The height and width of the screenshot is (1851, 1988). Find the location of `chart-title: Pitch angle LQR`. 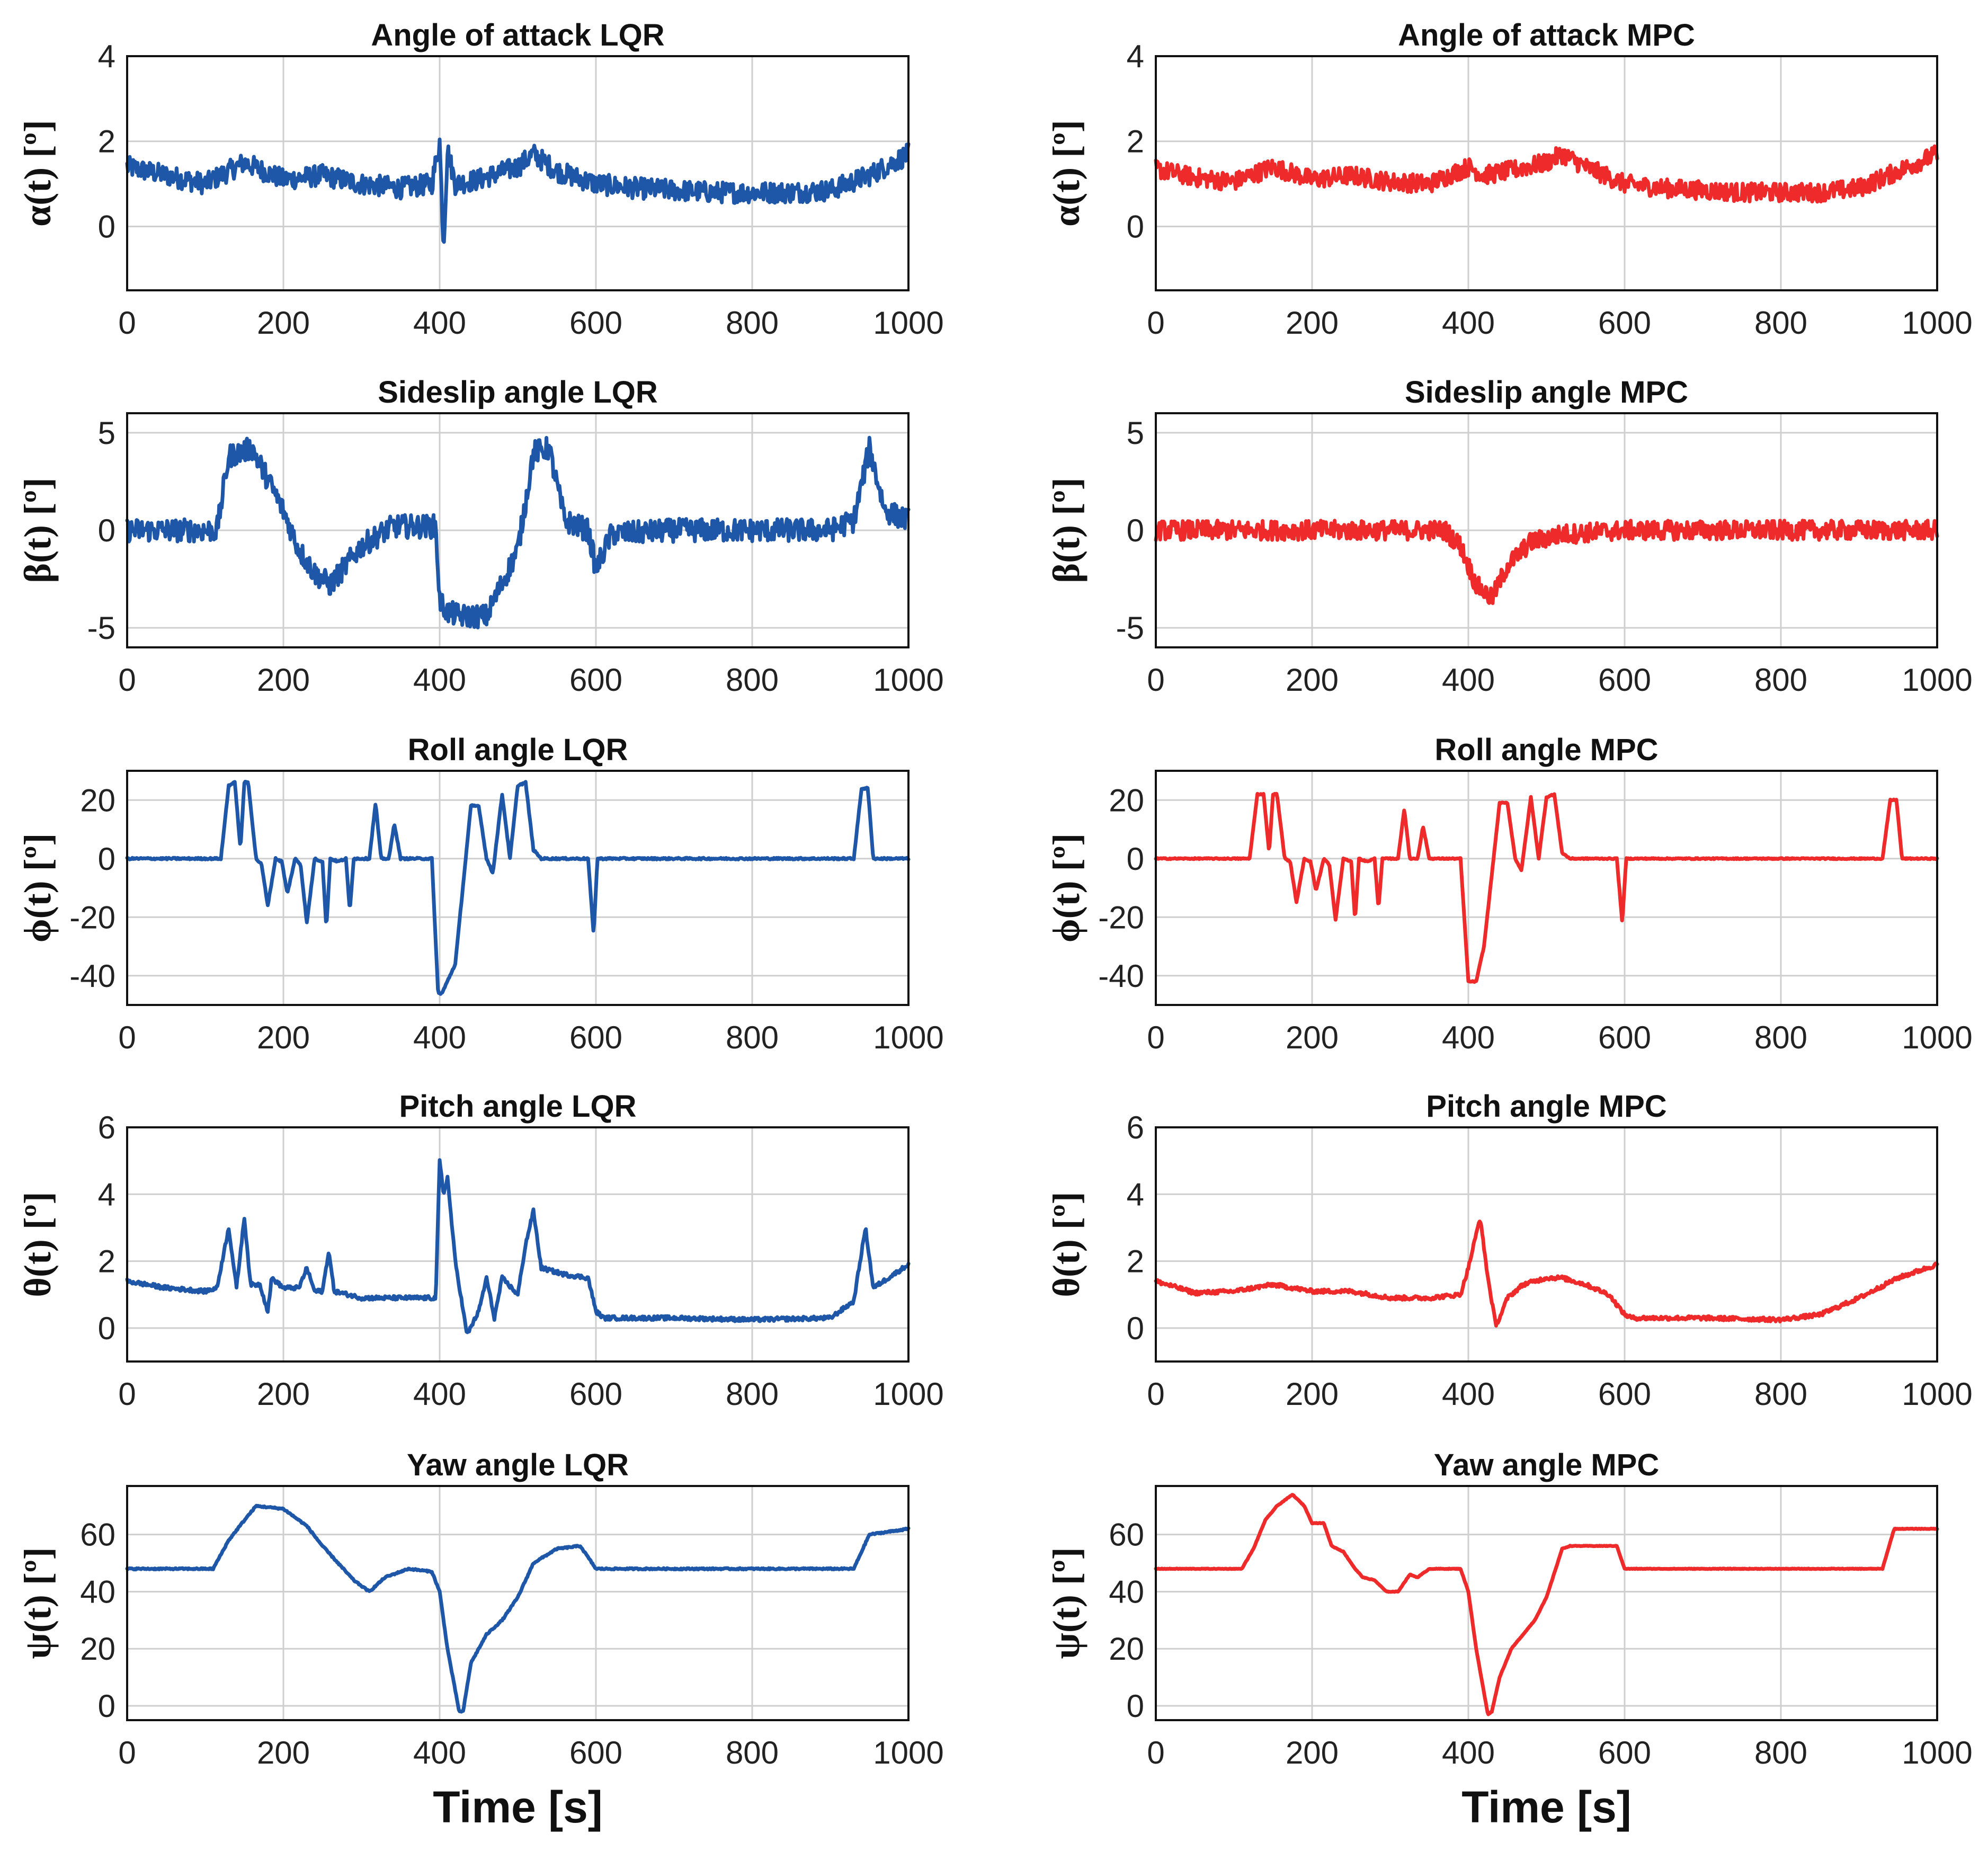

chart-title: Pitch angle LQR is located at coordinates (518, 1106).